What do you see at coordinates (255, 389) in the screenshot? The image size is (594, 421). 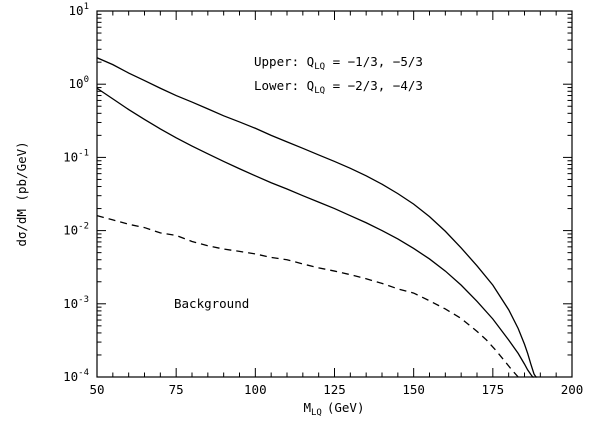 I see `x-tick-label: 100` at bounding box center [255, 389].